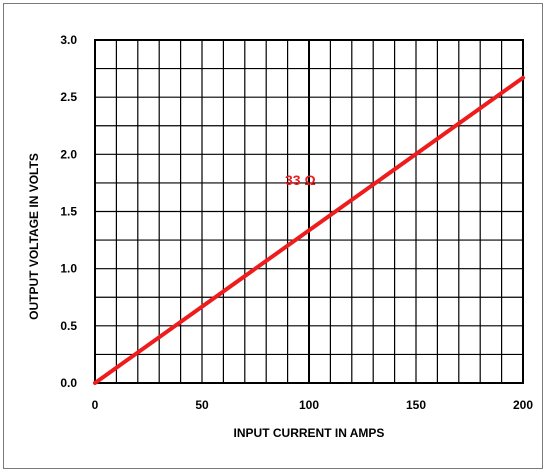 The image size is (548, 474). Describe the element at coordinates (68, 97) in the screenshot. I see `y-tick-label: 2.5` at that location.